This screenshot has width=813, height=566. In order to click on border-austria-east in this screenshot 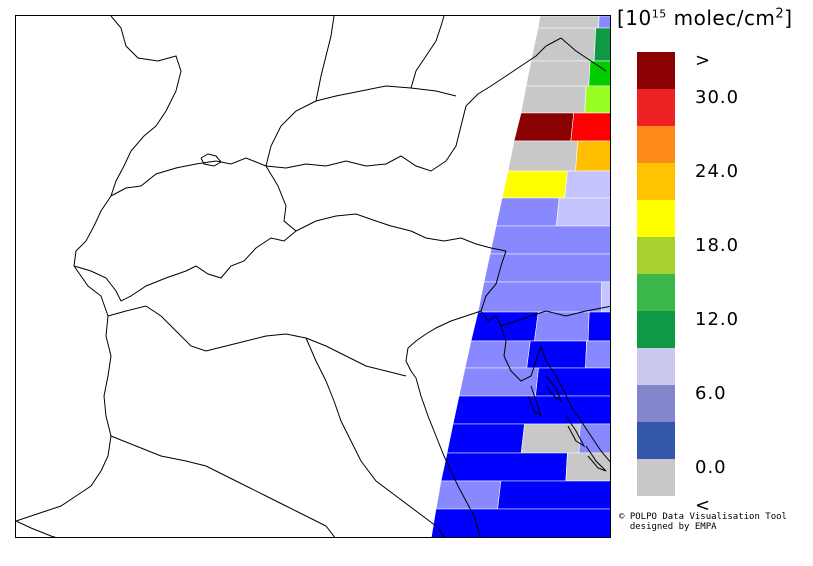, I will do `click(583, 54)`.